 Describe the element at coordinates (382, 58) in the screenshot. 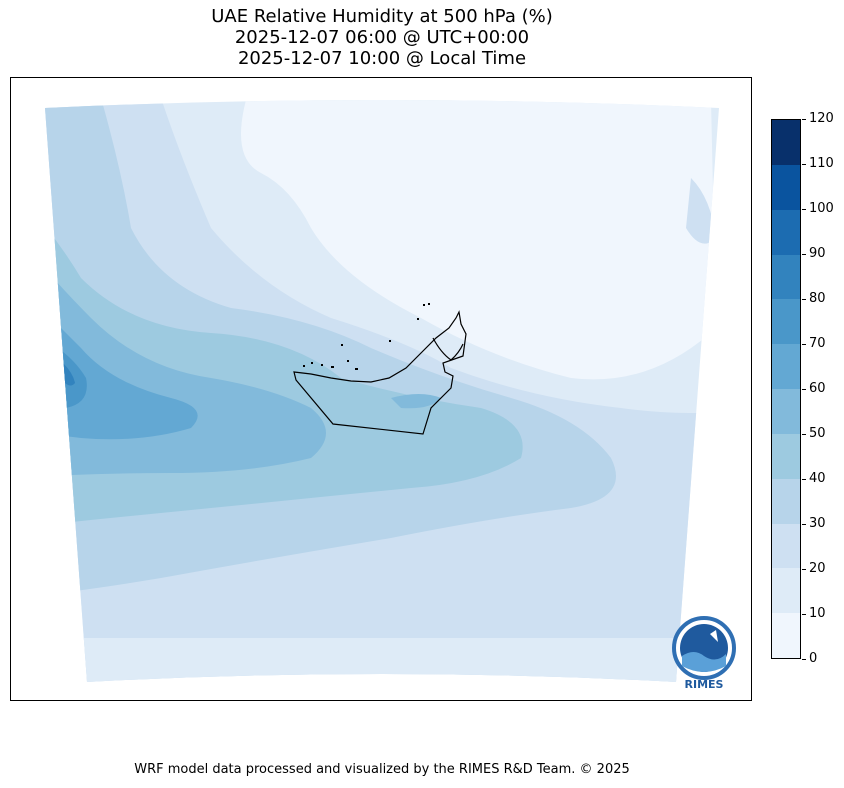

I see `title-line-3: 2025-12-07 10:00 @ Local Time` at that location.